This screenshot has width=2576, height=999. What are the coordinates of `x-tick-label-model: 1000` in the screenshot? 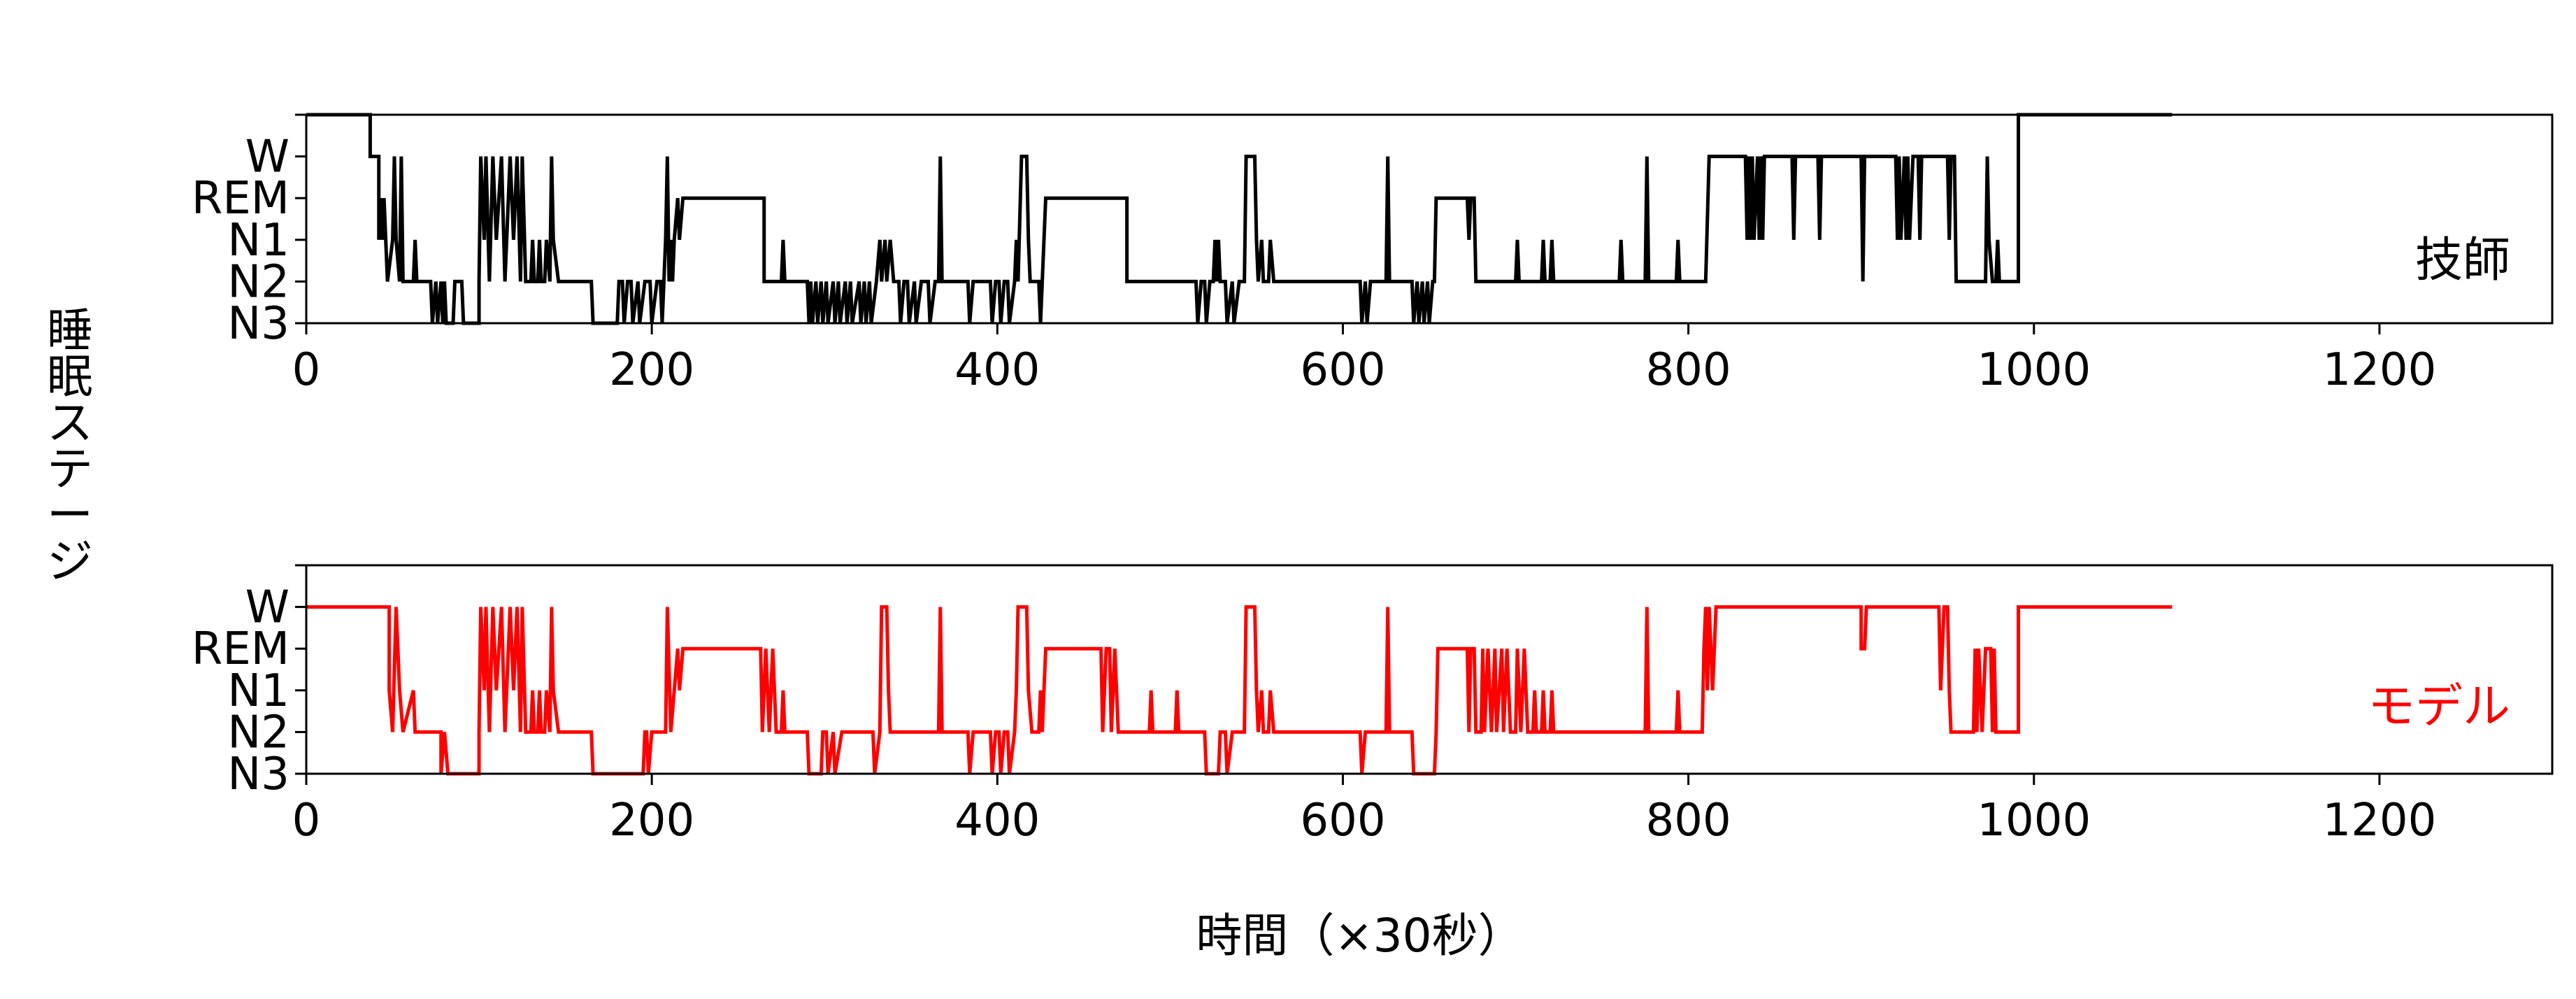 It's located at (2034, 820).